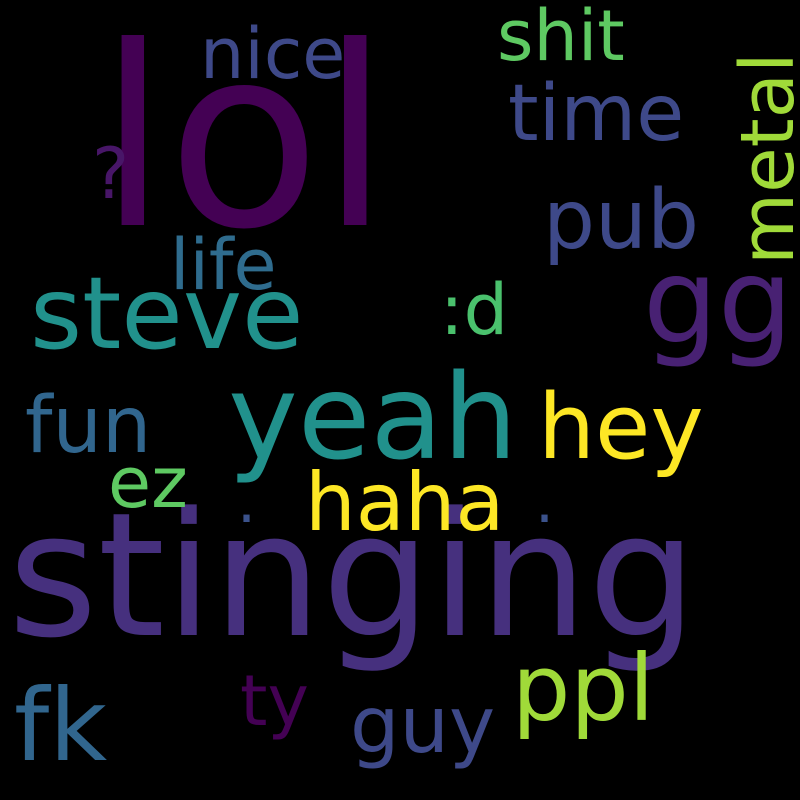 The height and width of the screenshot is (800, 800). I want to click on word-yeah: yeah, so click(373, 417).